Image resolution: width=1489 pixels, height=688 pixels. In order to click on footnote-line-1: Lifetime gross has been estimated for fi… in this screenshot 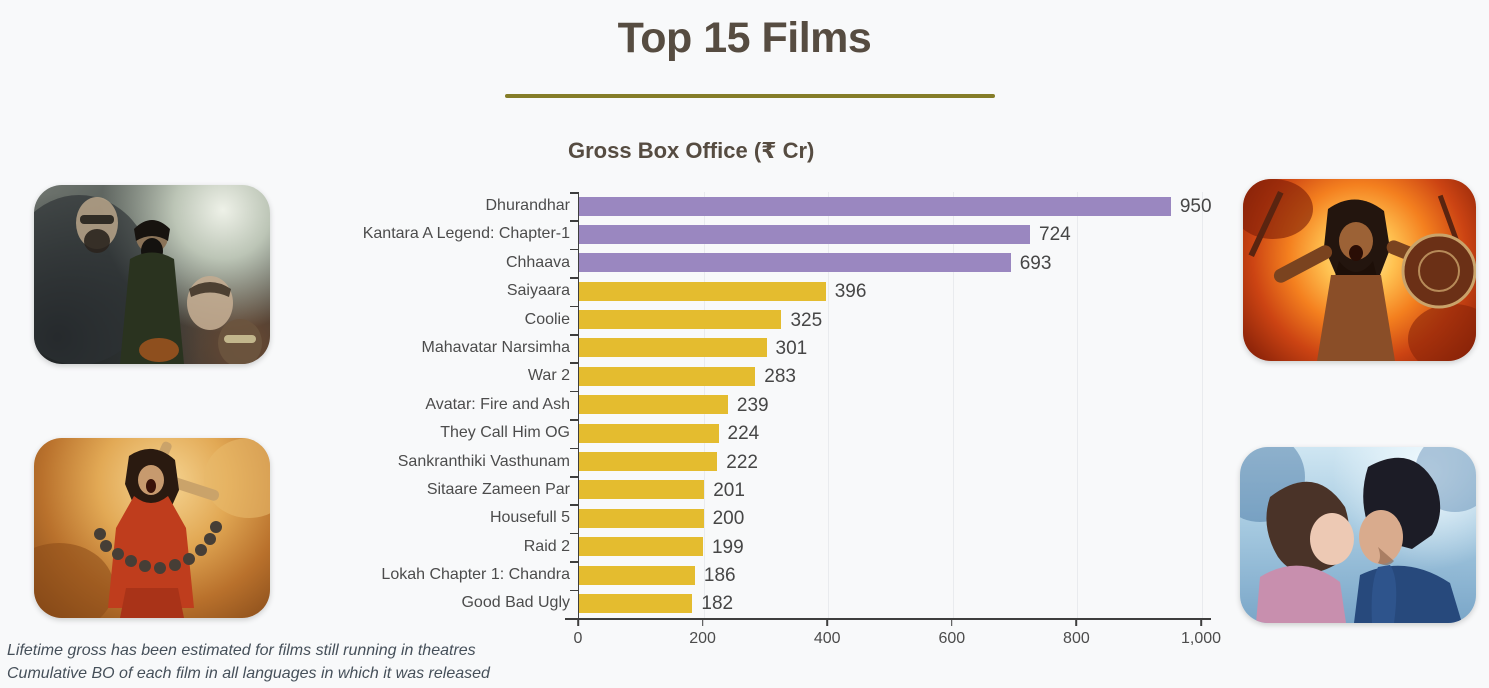, I will do `click(241, 650)`.